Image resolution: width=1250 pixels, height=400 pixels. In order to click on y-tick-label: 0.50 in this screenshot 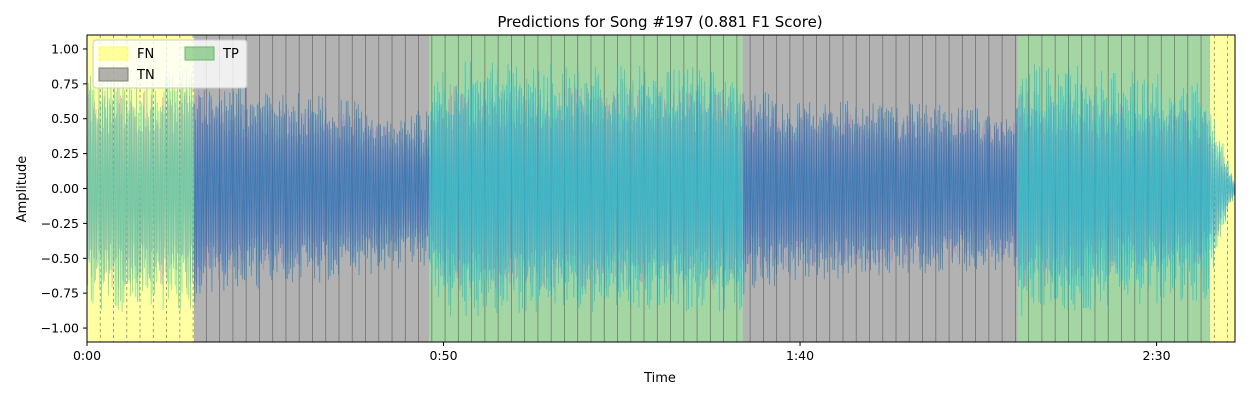, I will do `click(65, 118)`.